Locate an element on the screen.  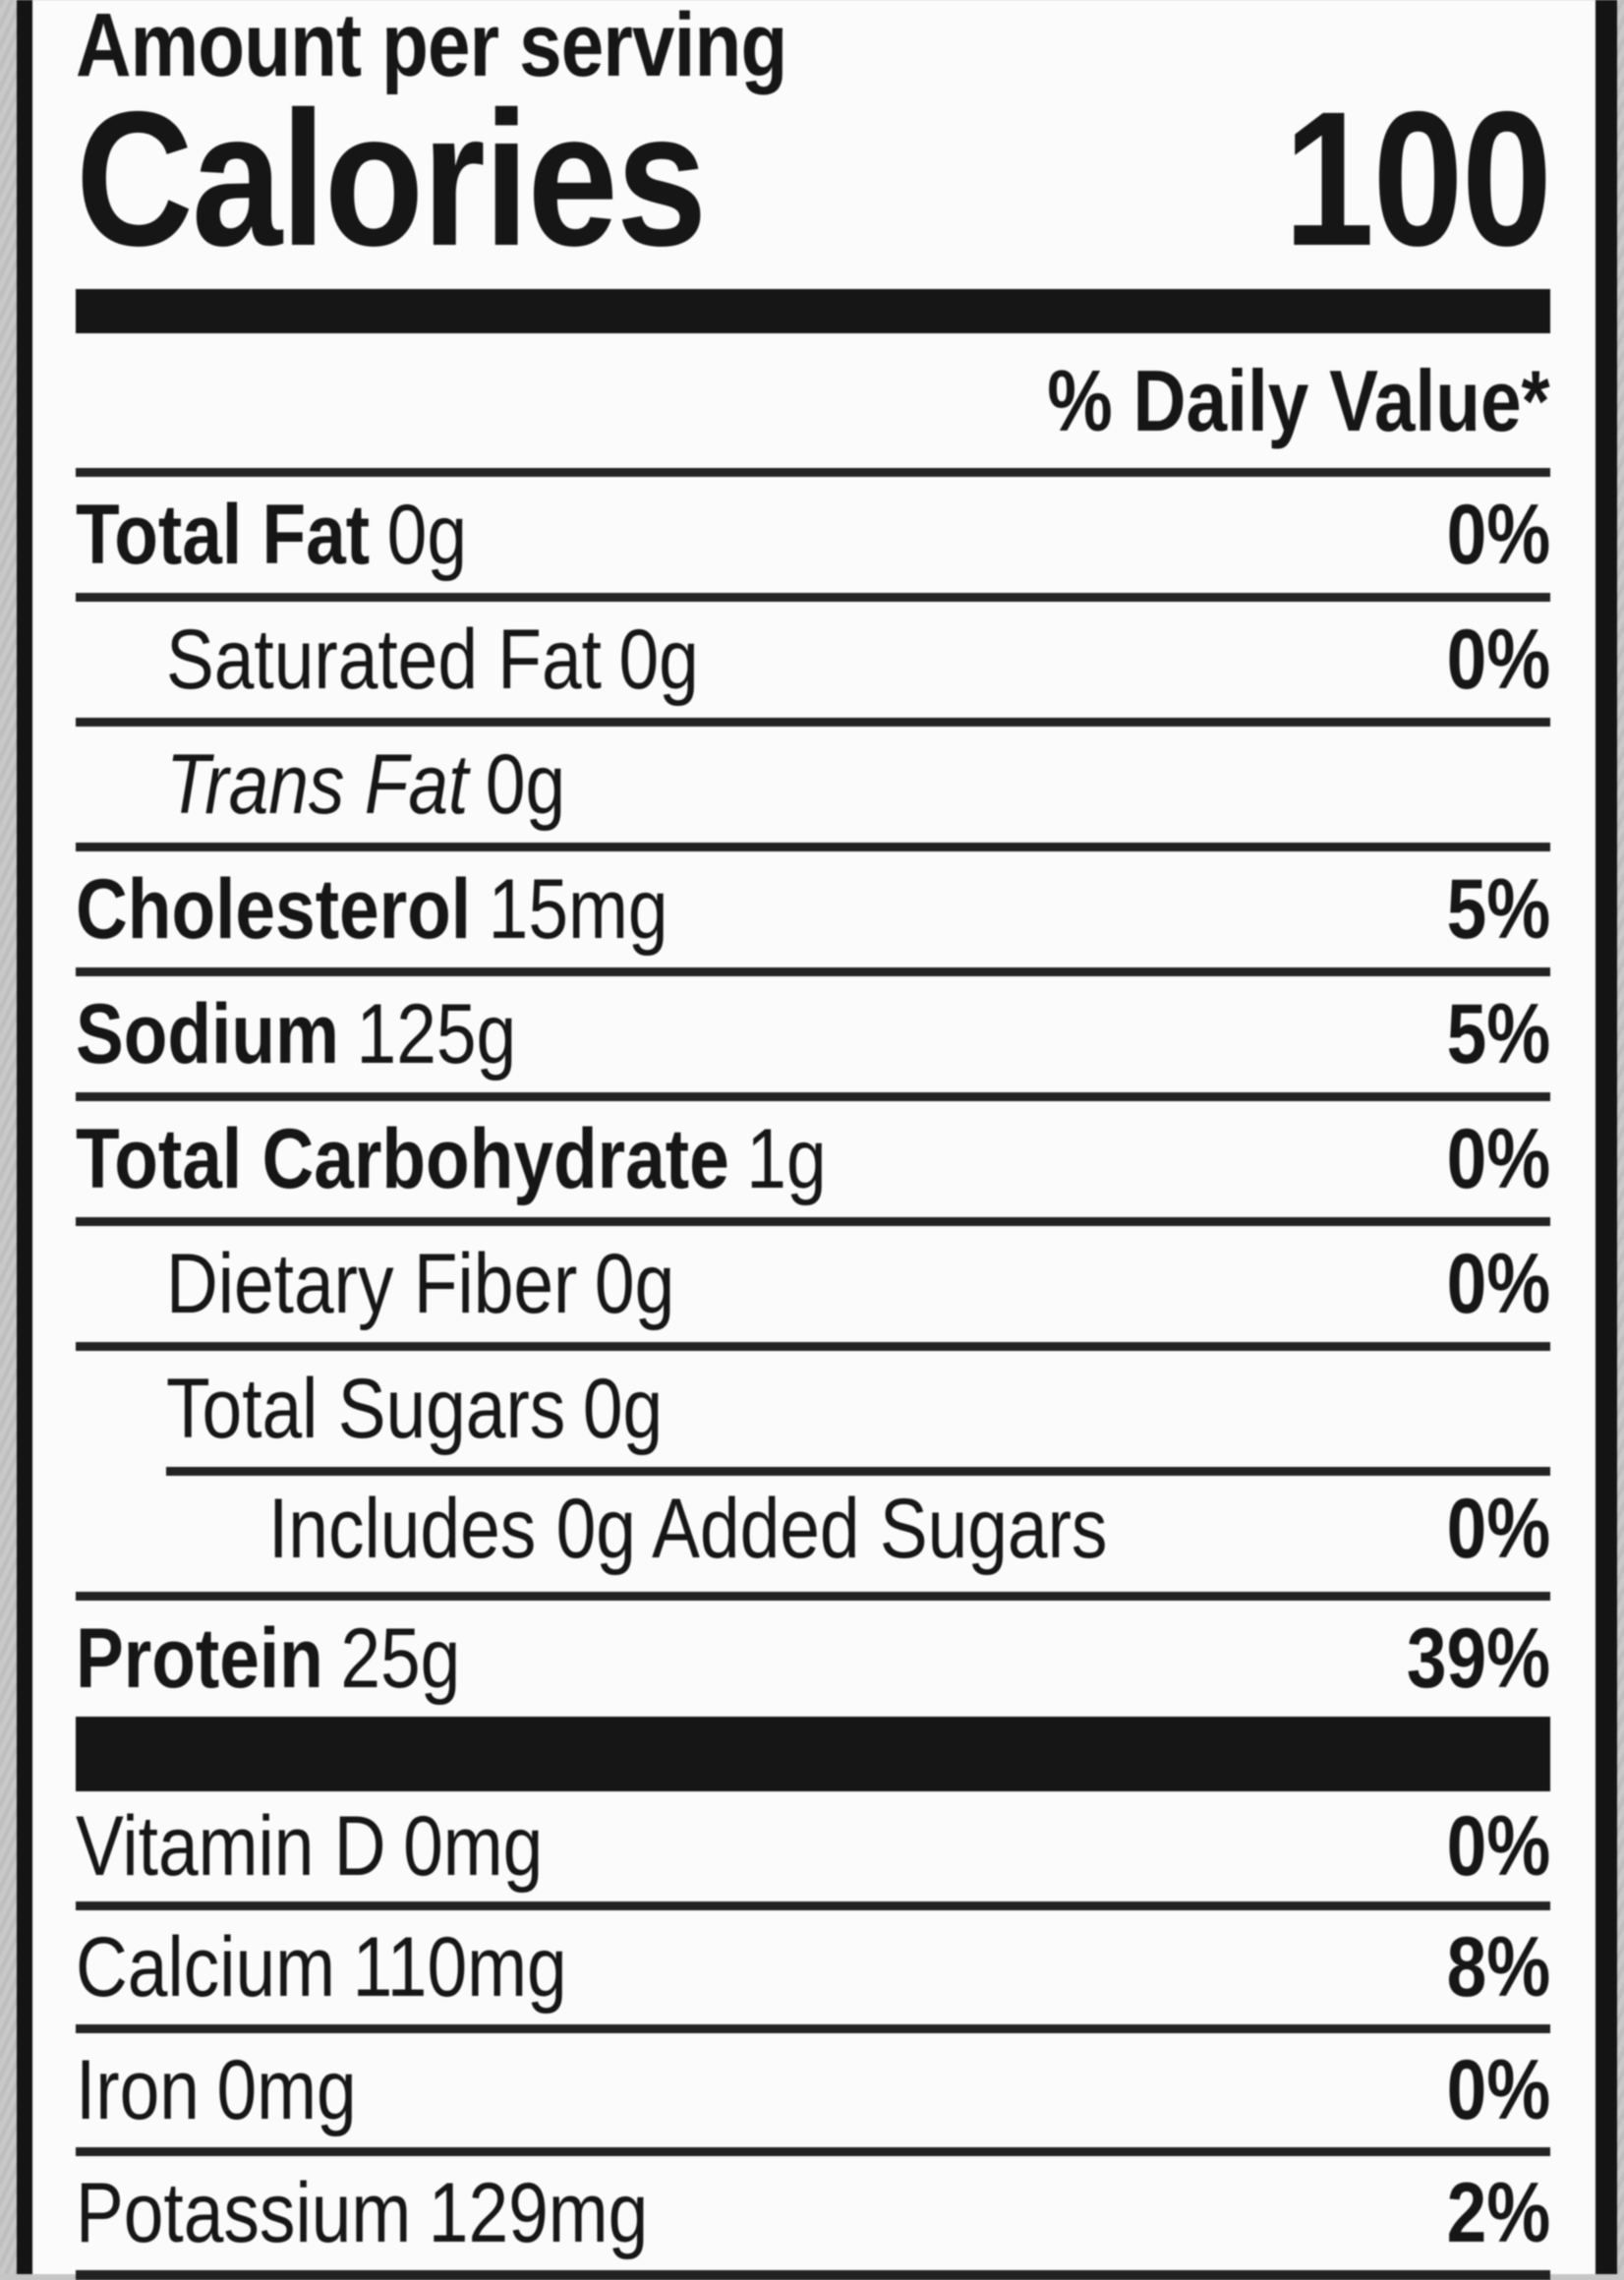
thick-separator-bar-top is located at coordinates (813, 311).